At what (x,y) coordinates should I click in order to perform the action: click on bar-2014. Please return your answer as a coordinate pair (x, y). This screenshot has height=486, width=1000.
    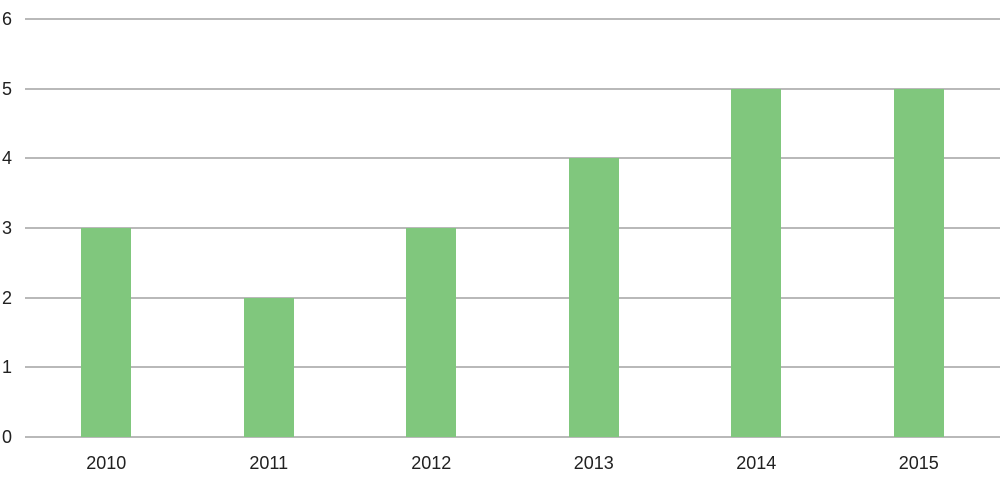
    Looking at the image, I should click on (756, 262).